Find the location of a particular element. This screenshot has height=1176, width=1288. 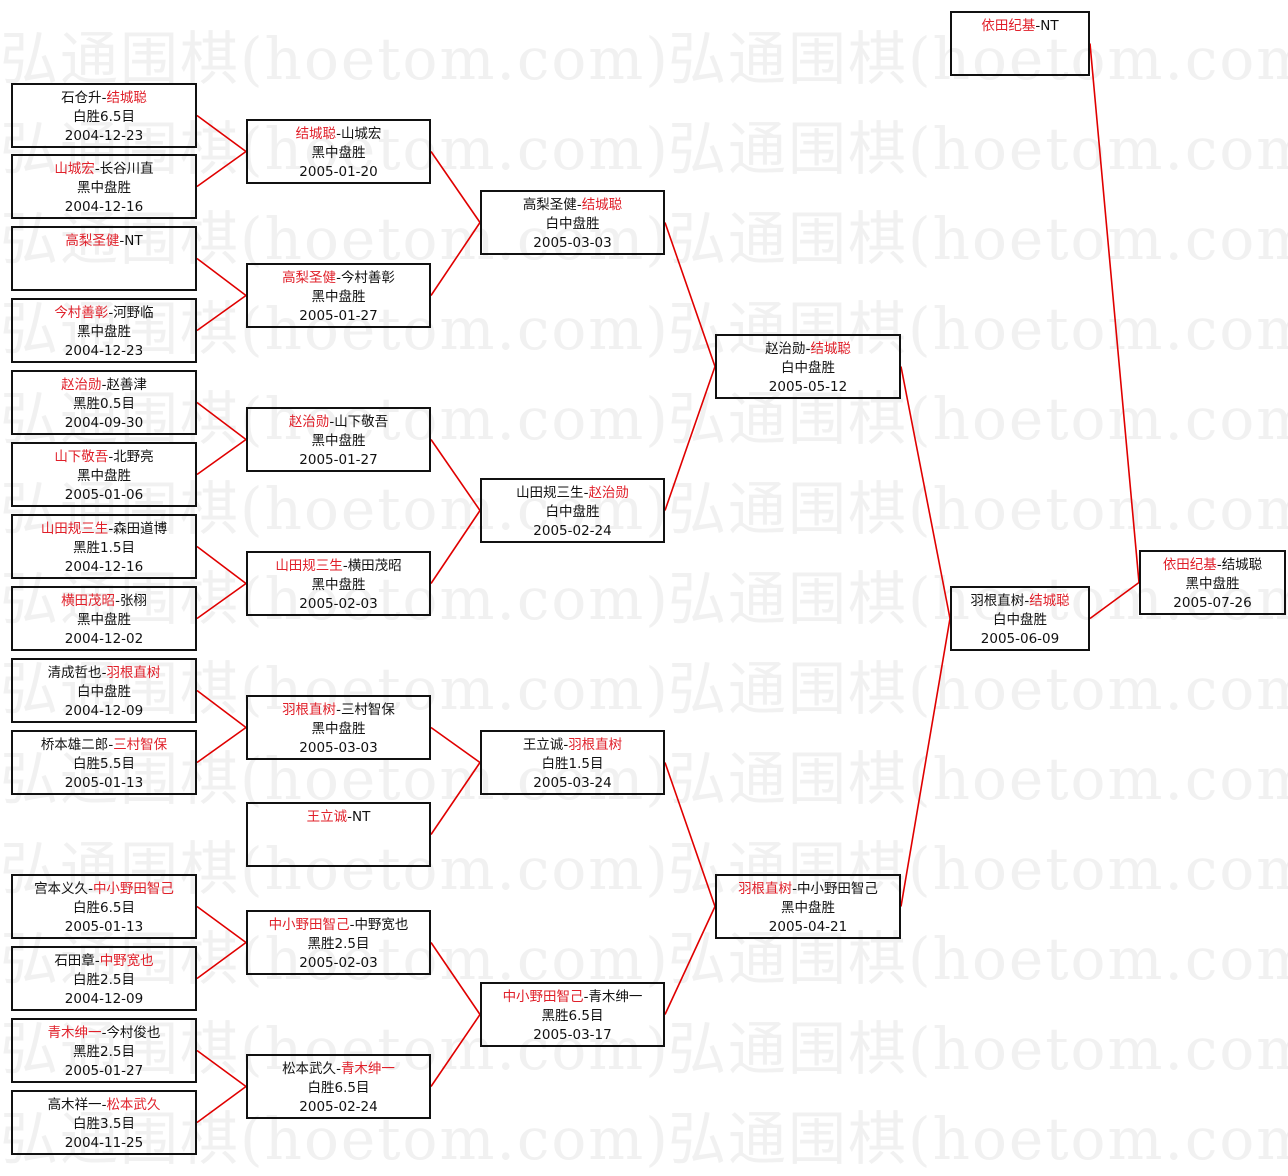

match-result: 白胜2.5目 is located at coordinates (104, 980).